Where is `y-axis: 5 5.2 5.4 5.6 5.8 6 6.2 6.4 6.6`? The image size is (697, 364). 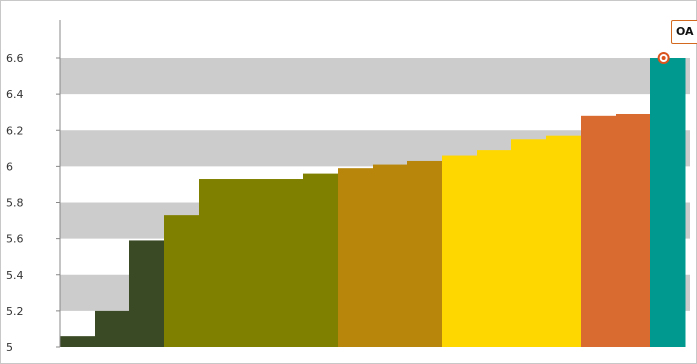
y-axis: 5 5.2 5.4 5.6 5.8 6 6.2 6.4 6.6 is located at coordinates (33, 187).